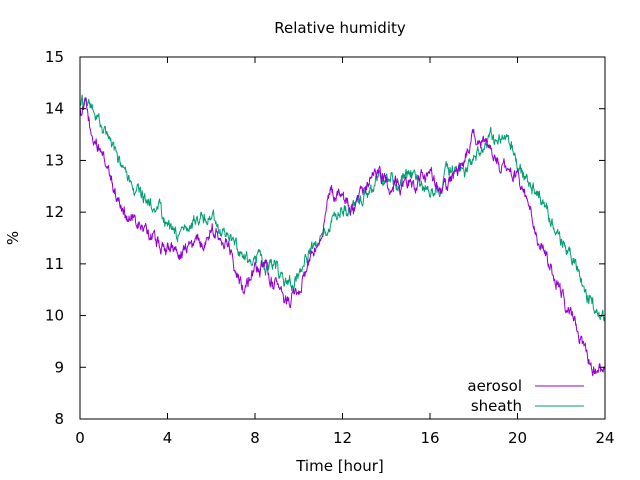 This screenshot has width=640, height=480. What do you see at coordinates (494, 386) in the screenshot?
I see `legend-label-aerosol: aerosol` at bounding box center [494, 386].